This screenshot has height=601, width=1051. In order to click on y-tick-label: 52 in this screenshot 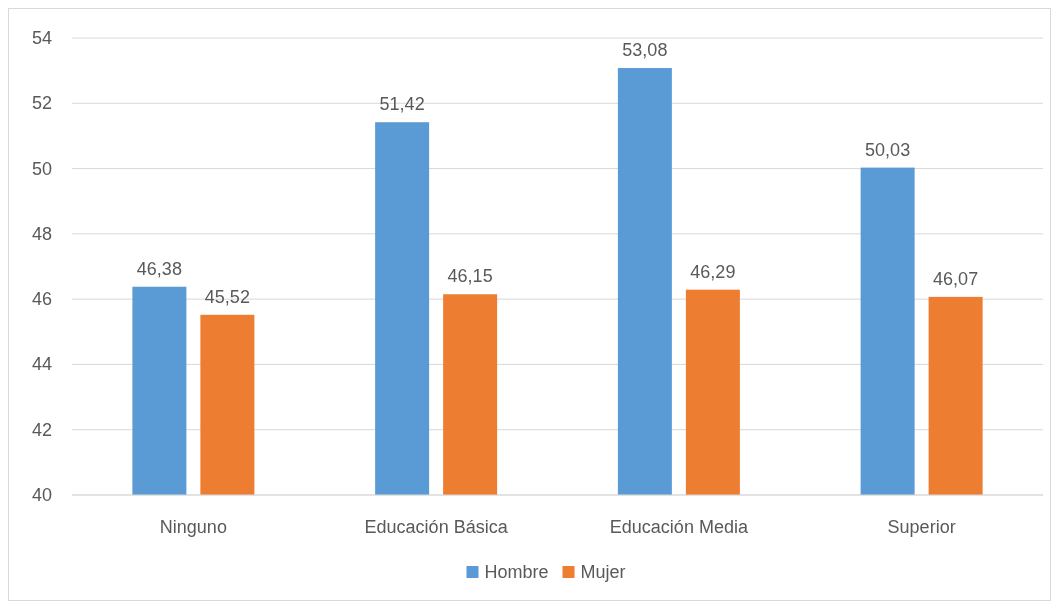, I will do `click(41, 103)`.